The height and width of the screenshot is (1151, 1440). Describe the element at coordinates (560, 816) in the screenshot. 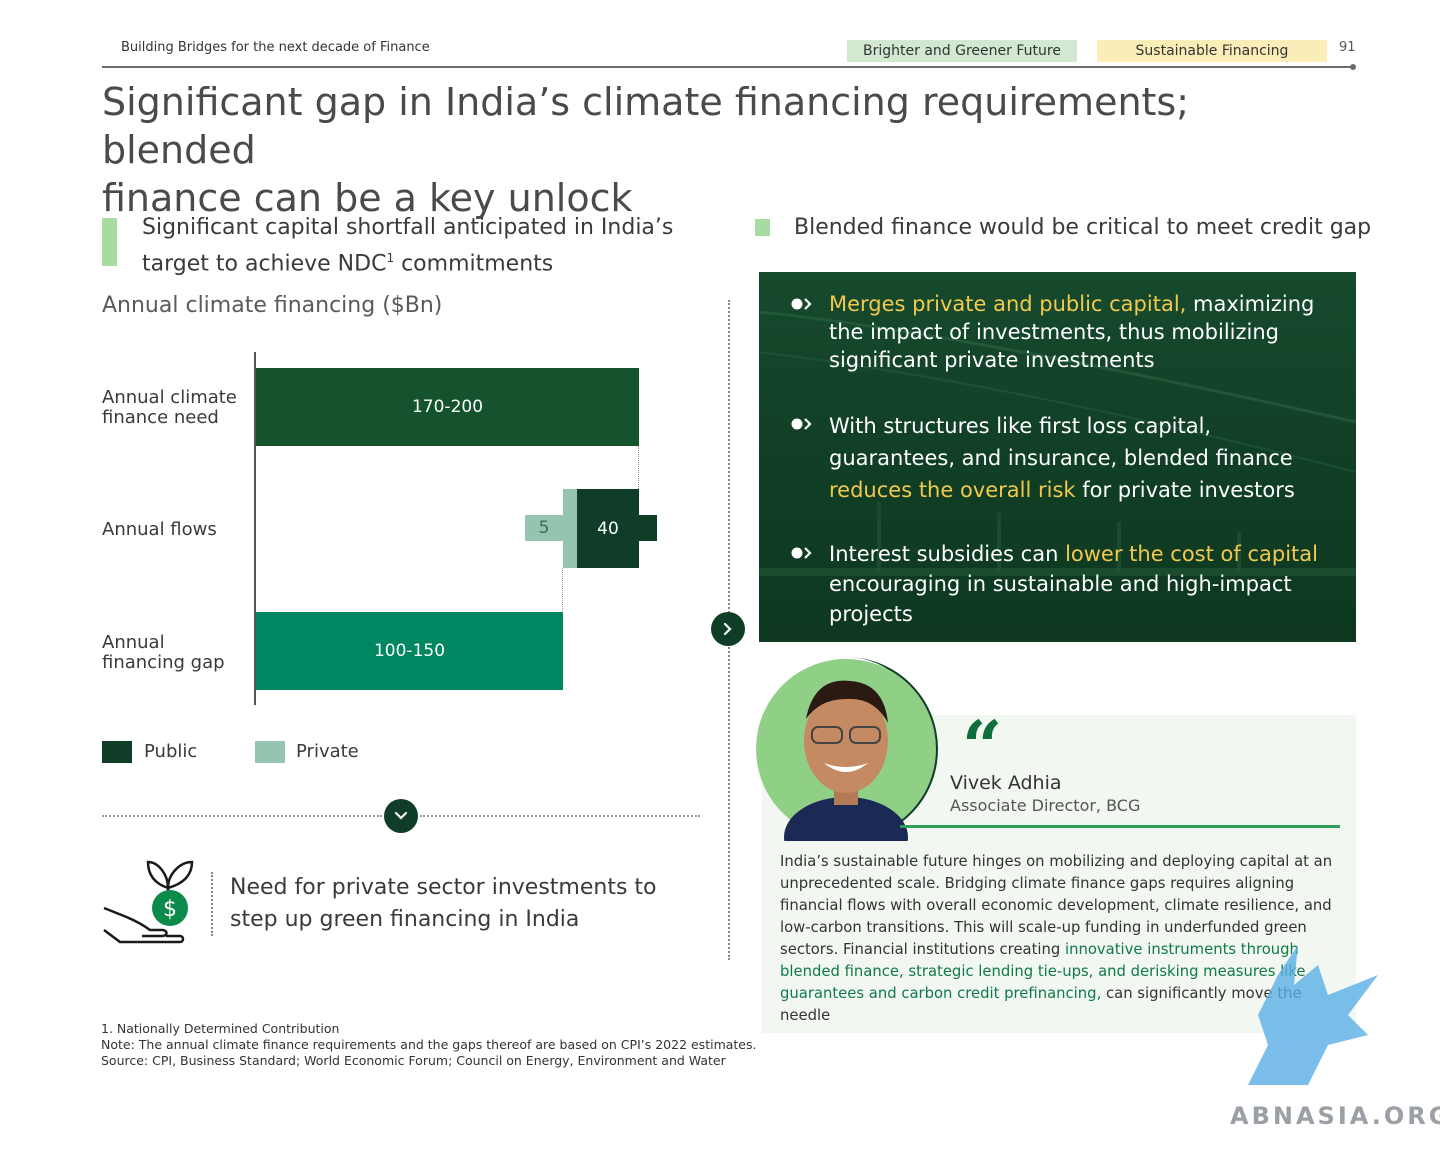

I see `dotted-divider-right` at that location.